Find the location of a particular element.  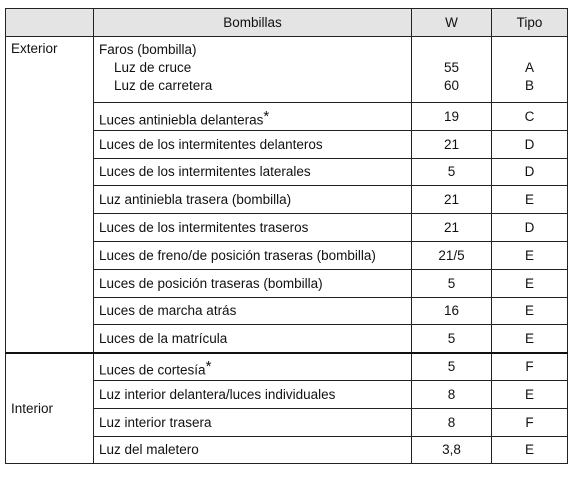

header-cell: W is located at coordinates (451, 22).